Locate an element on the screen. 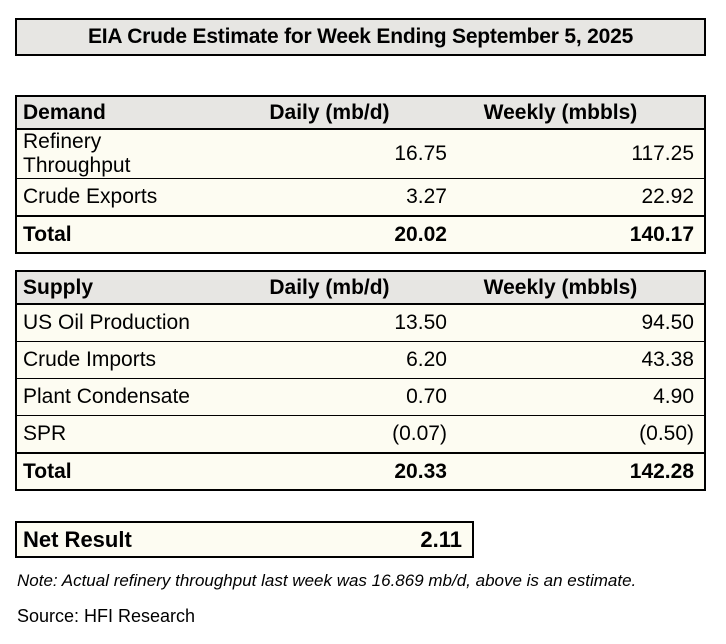 The width and height of the screenshot is (726, 644). table-row-crude-exports: Crude Exports 3.27 22.92 is located at coordinates (360, 197).